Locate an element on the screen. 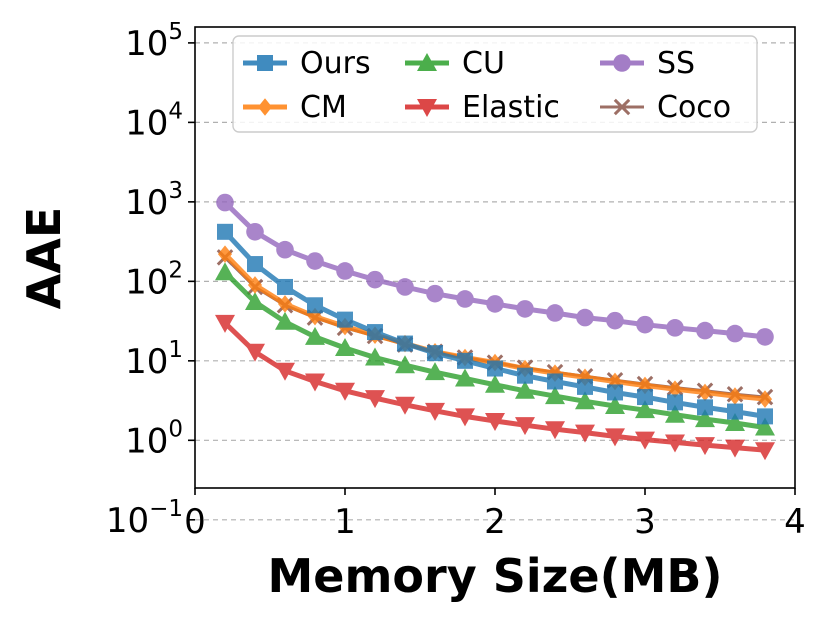  legend-label: Elastic is located at coordinates (511, 107).